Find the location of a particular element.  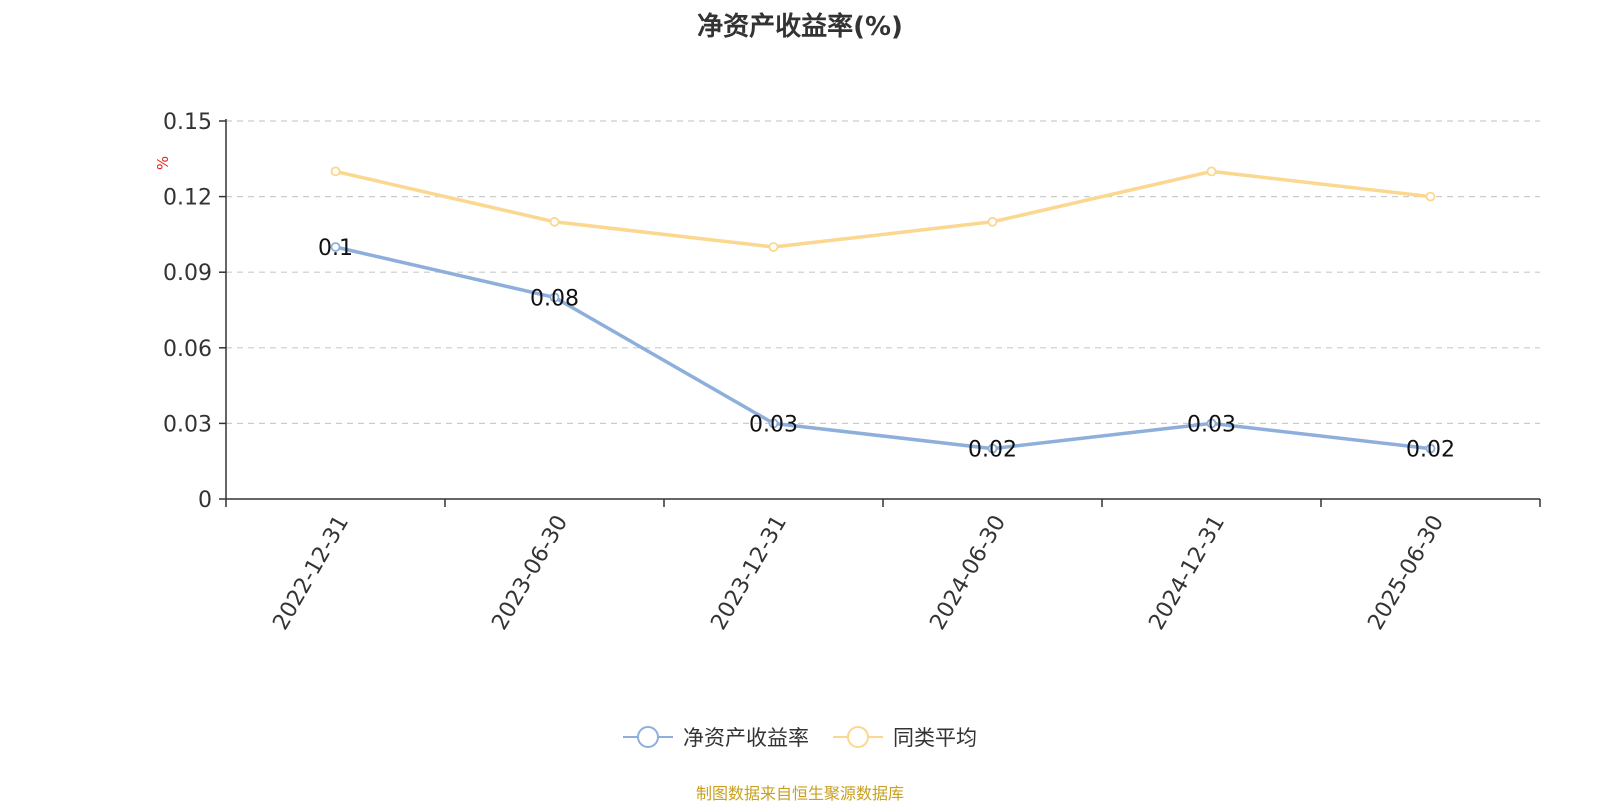

x-tick-label: 2025-06-30 is located at coordinates (1406, 572).